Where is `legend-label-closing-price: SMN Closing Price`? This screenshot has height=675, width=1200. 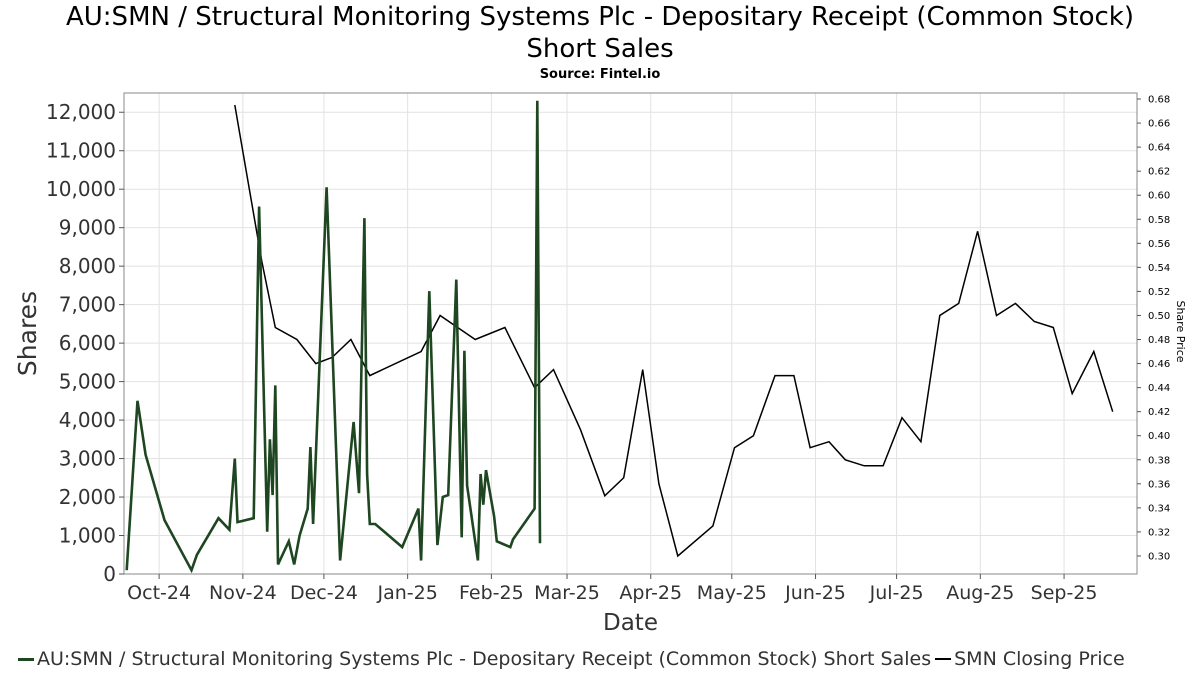
legend-label-closing-price: SMN Closing Price is located at coordinates (1039, 659).